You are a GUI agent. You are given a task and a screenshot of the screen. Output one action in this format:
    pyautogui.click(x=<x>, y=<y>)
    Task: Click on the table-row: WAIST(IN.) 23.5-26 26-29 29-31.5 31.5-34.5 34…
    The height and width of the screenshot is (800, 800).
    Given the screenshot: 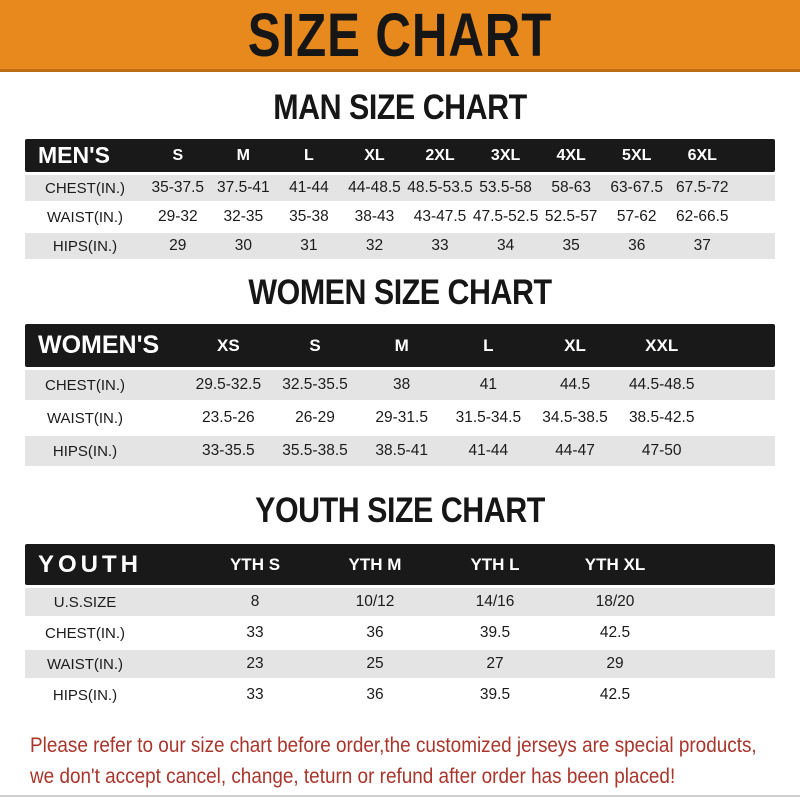 What is the action you would take?
    pyautogui.click(x=400, y=418)
    